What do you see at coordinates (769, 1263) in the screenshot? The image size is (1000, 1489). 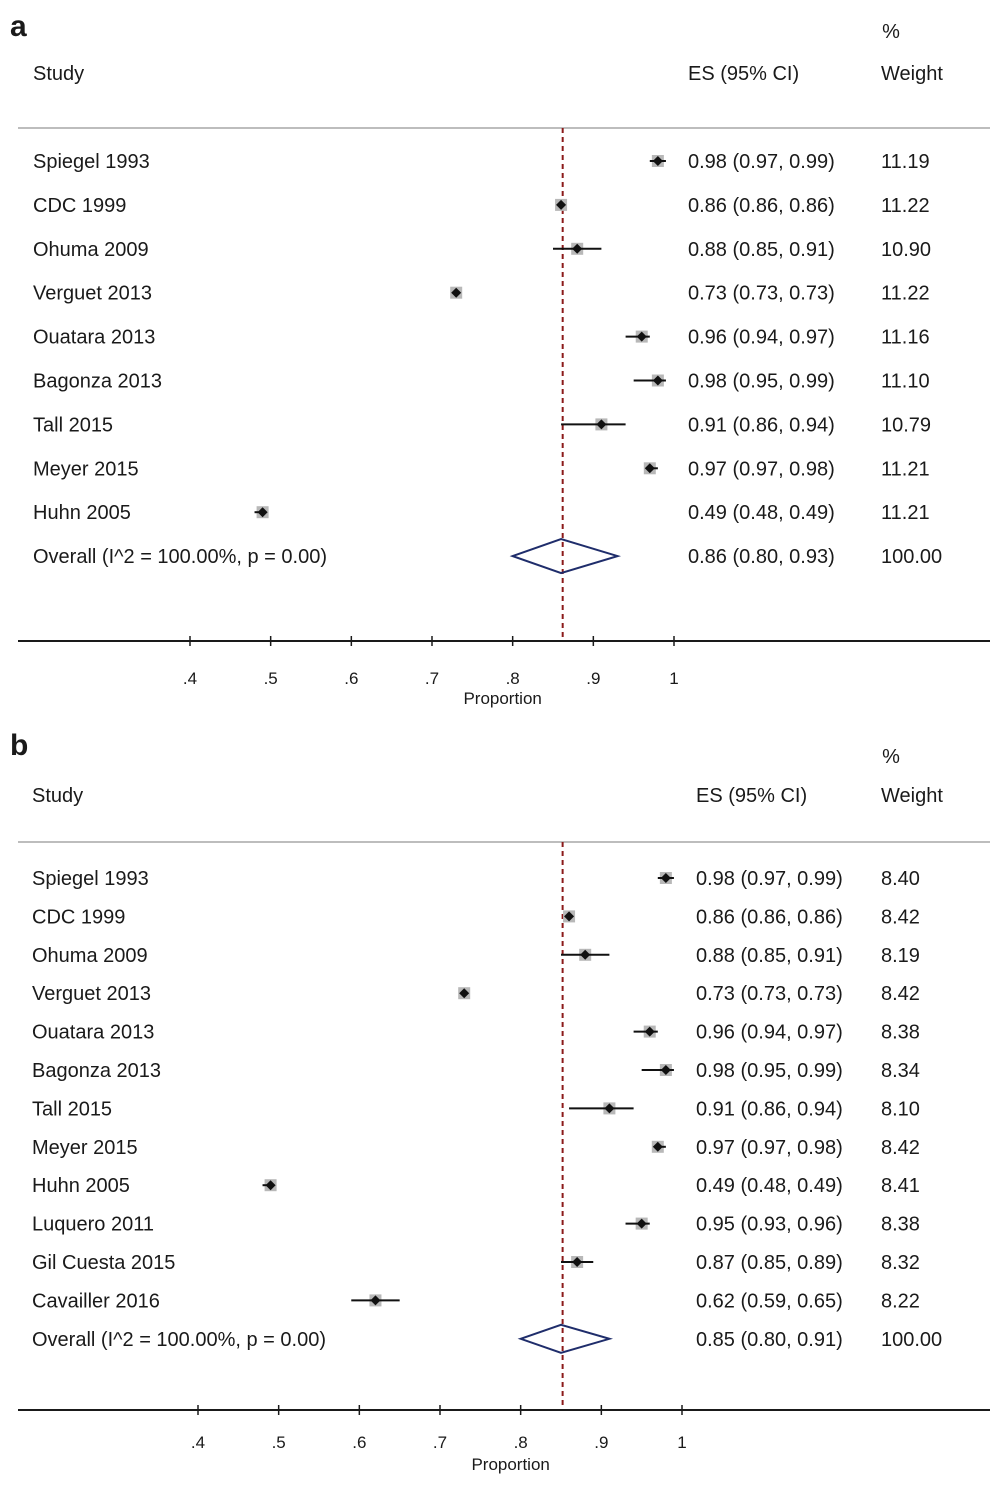 I see `study-es-ci: 0.87 (0.85, 0.89)` at bounding box center [769, 1263].